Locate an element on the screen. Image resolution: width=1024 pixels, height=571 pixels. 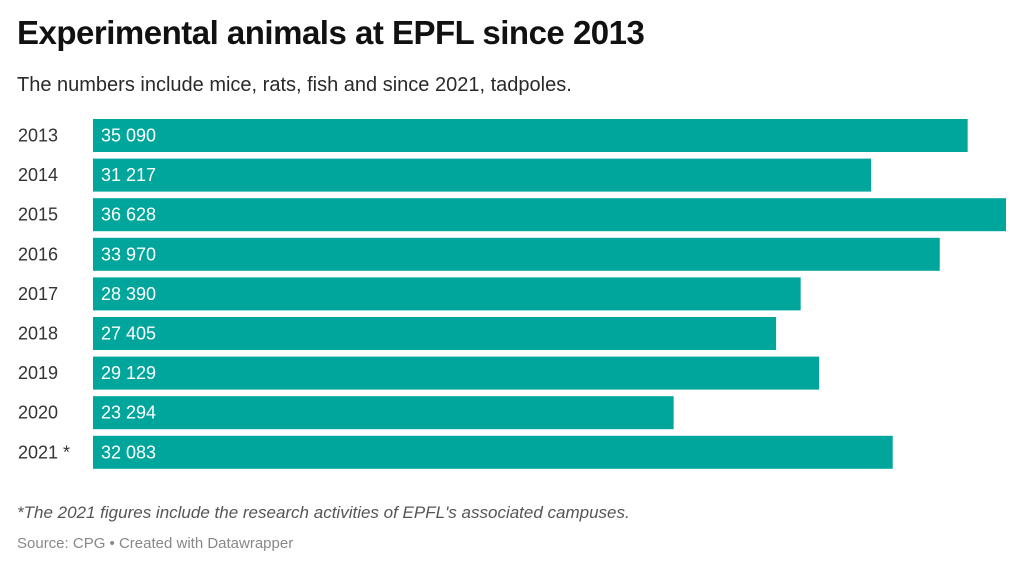
bar-row: 2021 * 32 083 is located at coordinates (455, 452).